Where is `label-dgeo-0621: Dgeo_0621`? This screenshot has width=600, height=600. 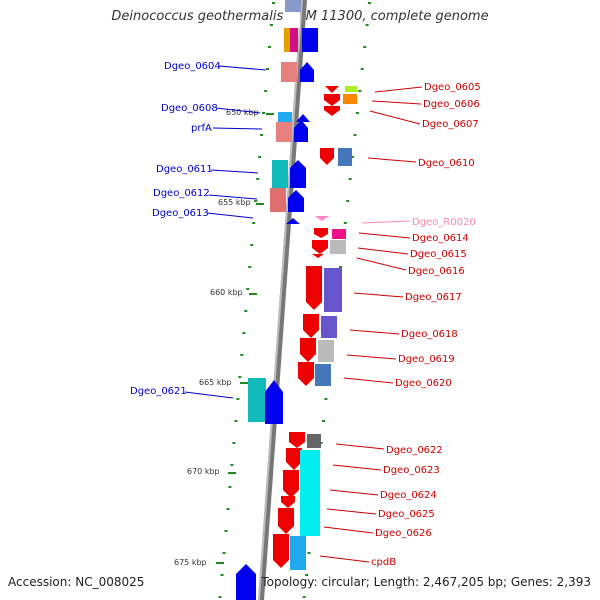 label-dgeo-0621: Dgeo_0621 is located at coordinates (158, 391).